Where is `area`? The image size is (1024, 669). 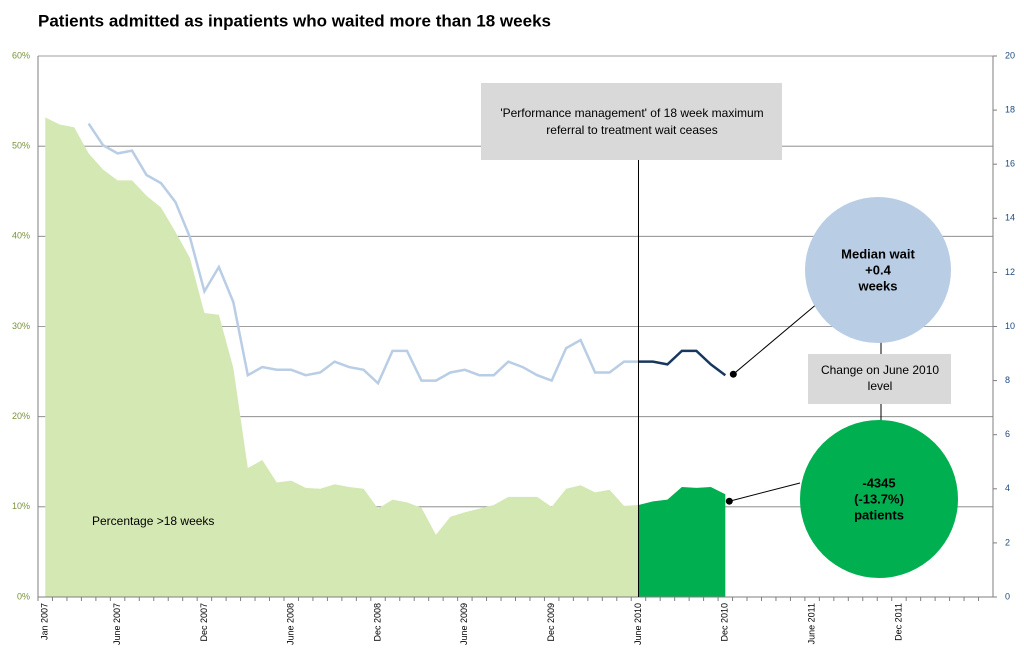 area is located at coordinates (682, 541).